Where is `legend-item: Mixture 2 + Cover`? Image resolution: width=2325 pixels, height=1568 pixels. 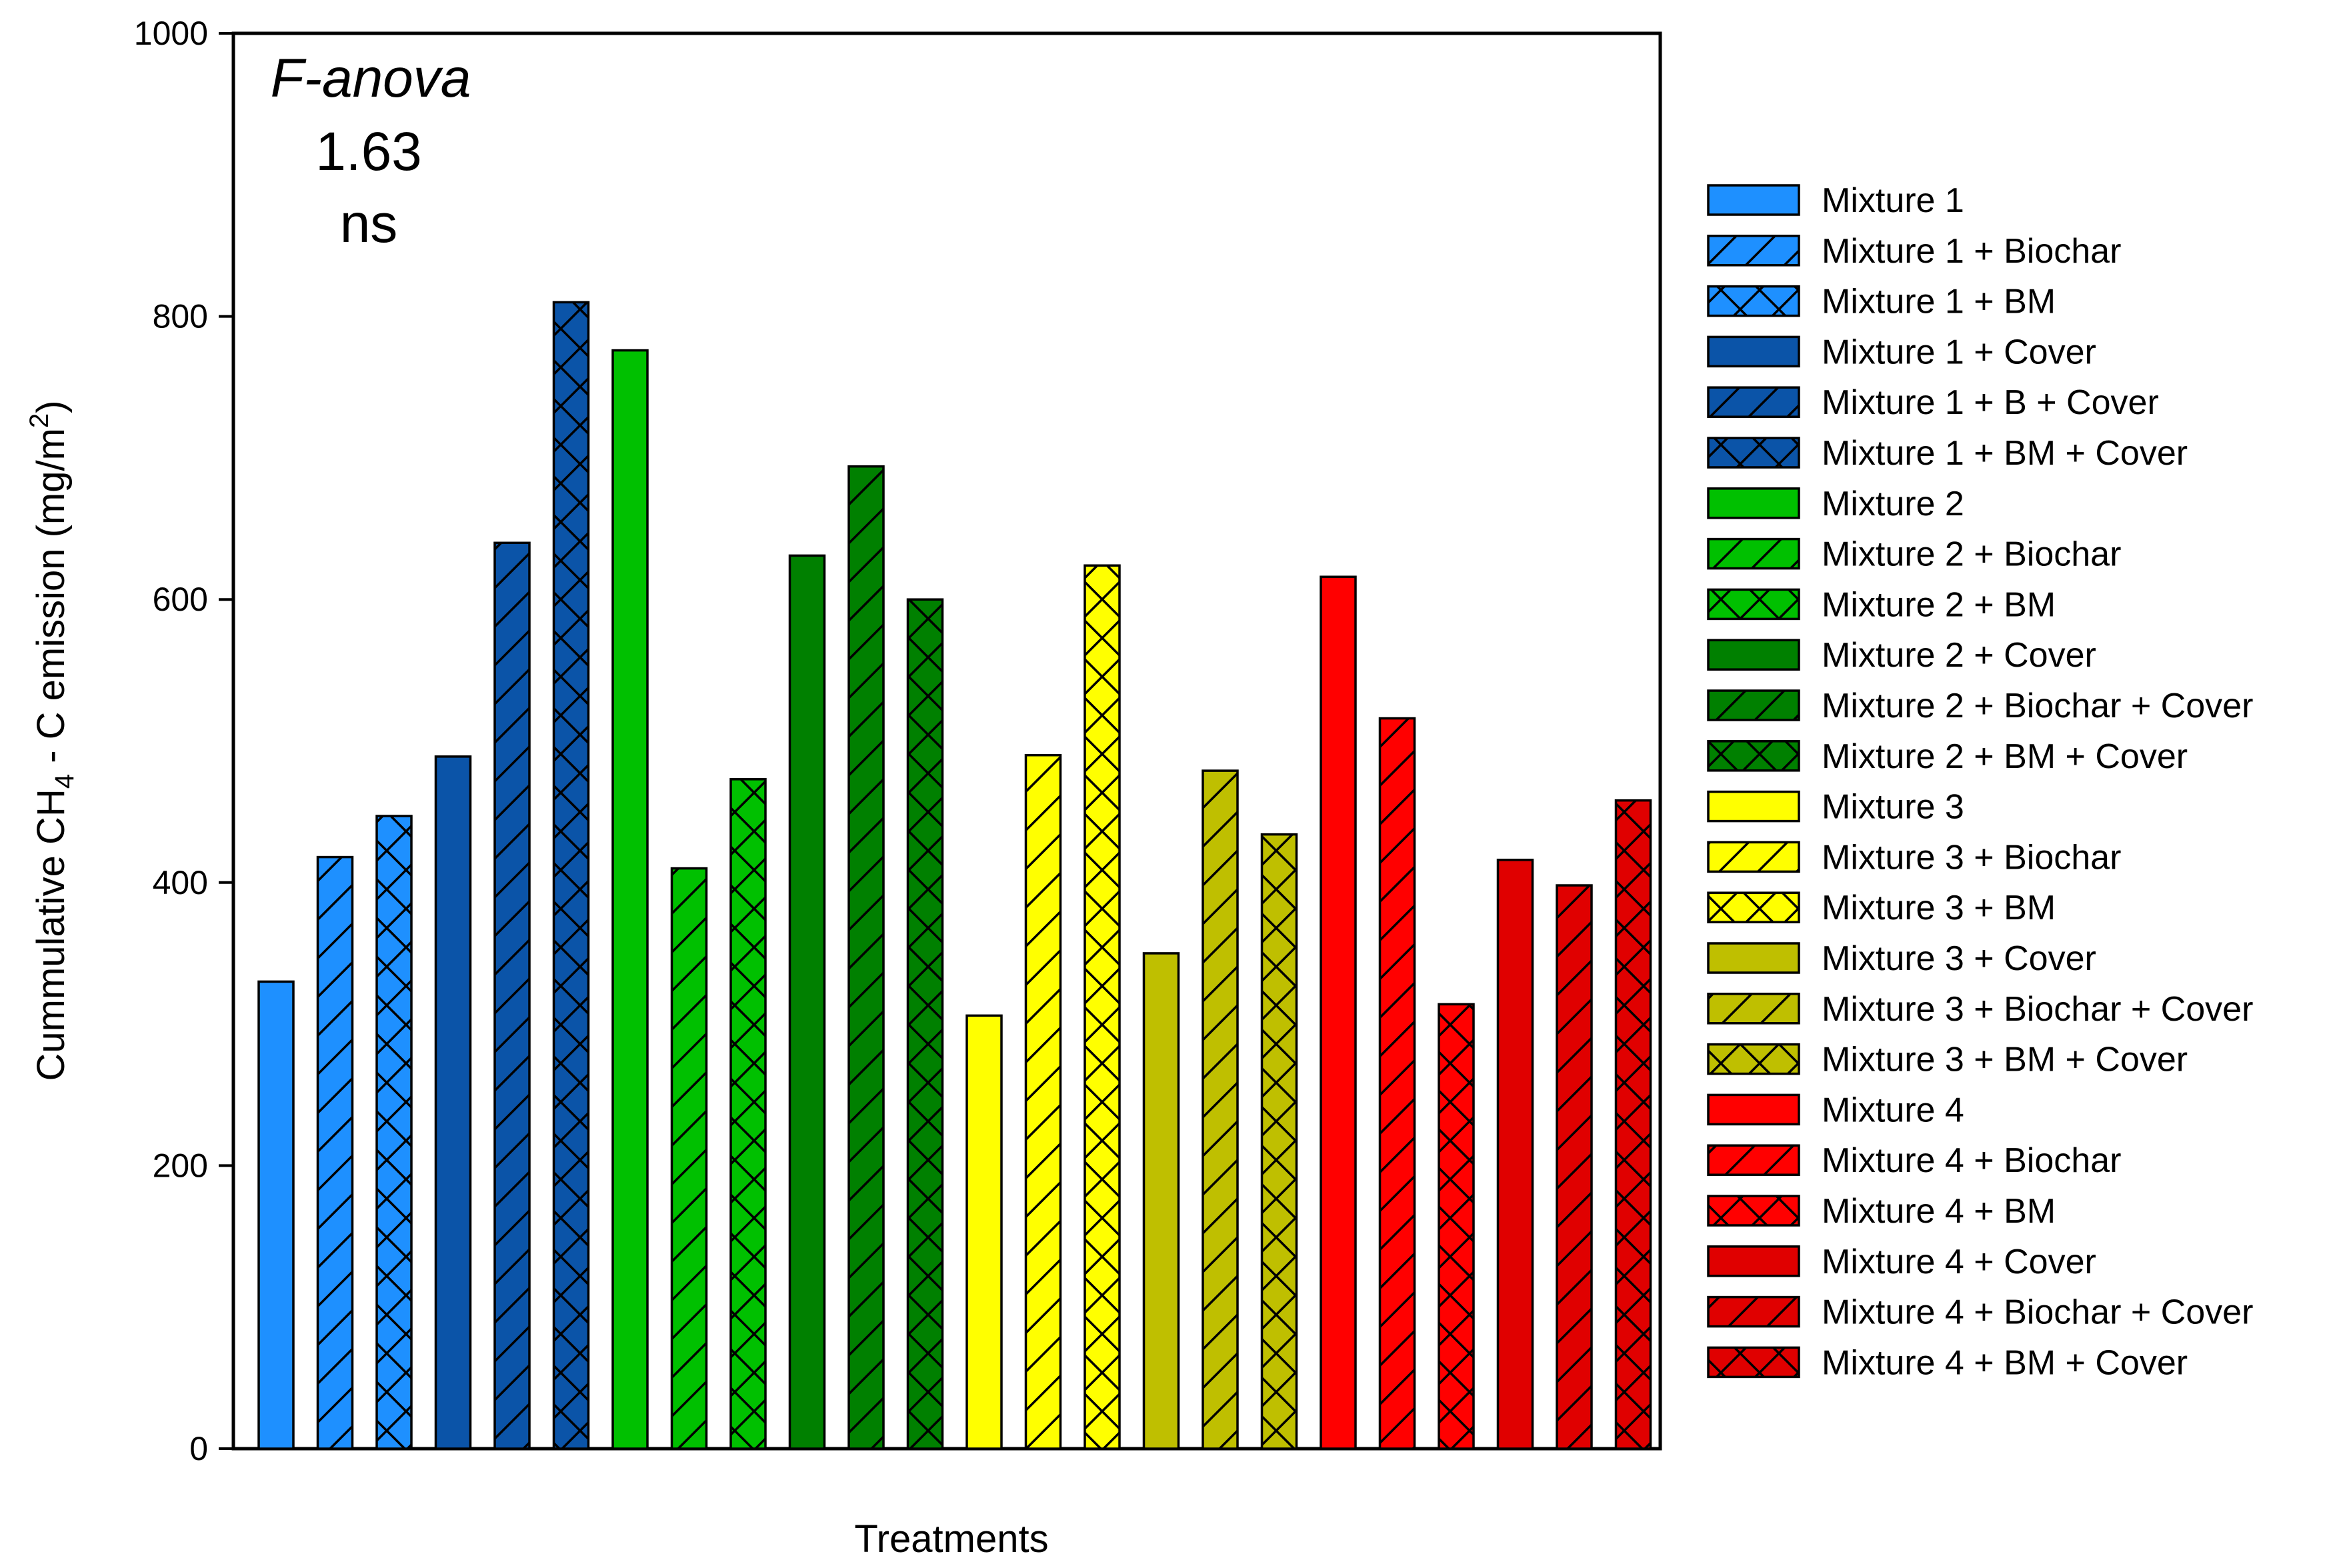
legend-item: Mixture 2 + Cover is located at coordinates (1901, 655).